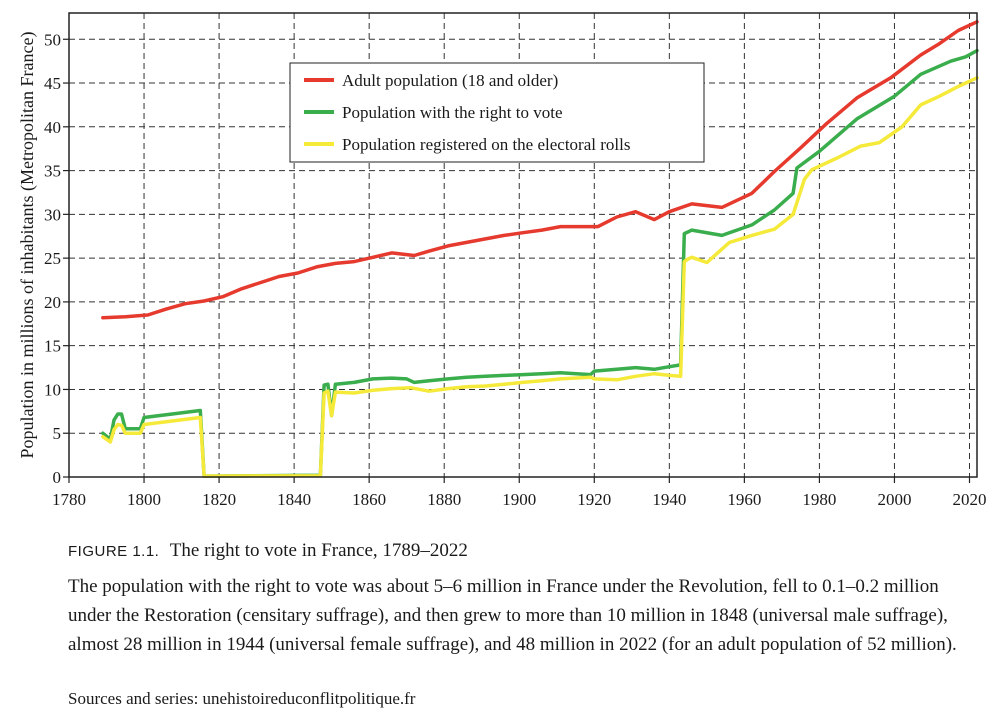 The height and width of the screenshot is (723, 1000). I want to click on legend-label: Population with the right to vote, so click(452, 112).